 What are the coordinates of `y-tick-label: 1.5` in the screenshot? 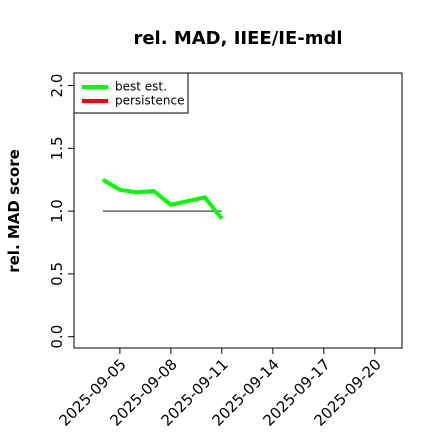 It's located at (57, 148).